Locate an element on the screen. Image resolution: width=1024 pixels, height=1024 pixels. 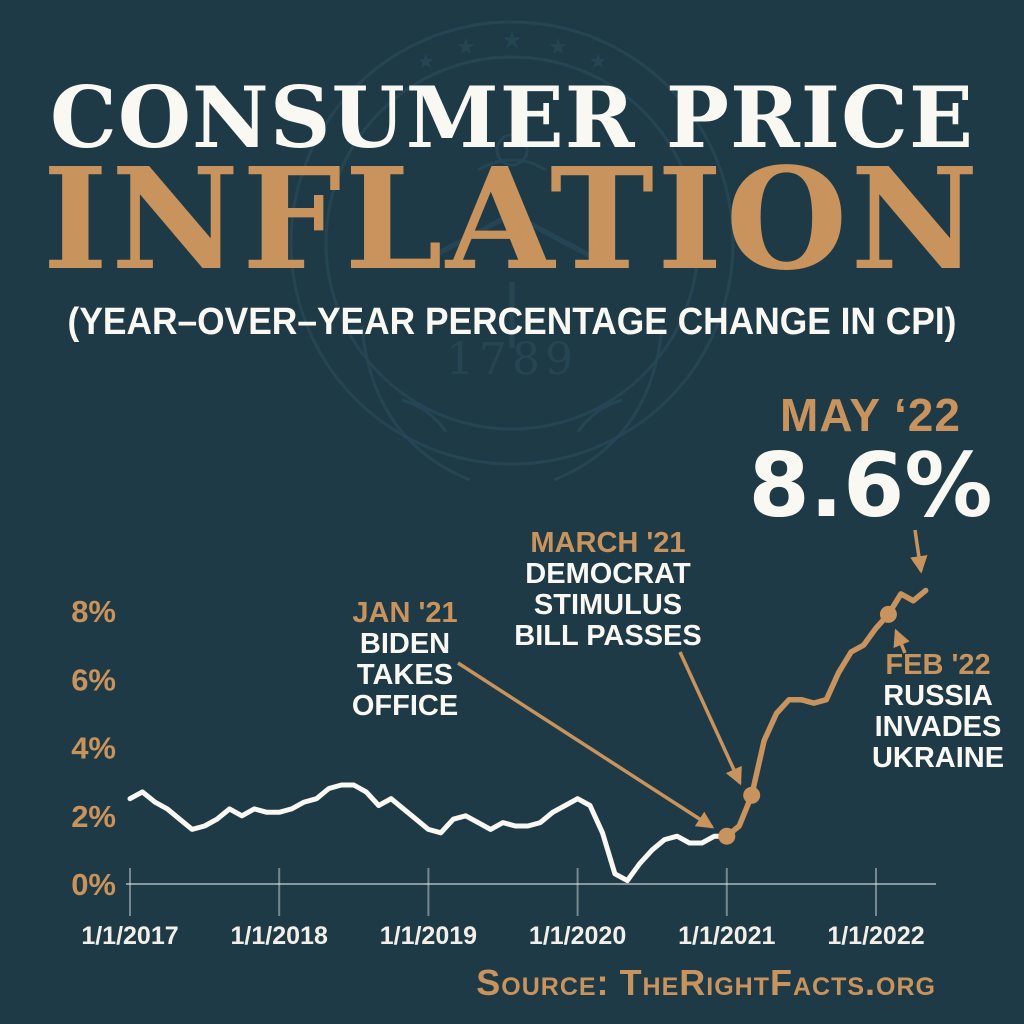
svg-text: 1/1/2018 is located at coordinates (279, 936).